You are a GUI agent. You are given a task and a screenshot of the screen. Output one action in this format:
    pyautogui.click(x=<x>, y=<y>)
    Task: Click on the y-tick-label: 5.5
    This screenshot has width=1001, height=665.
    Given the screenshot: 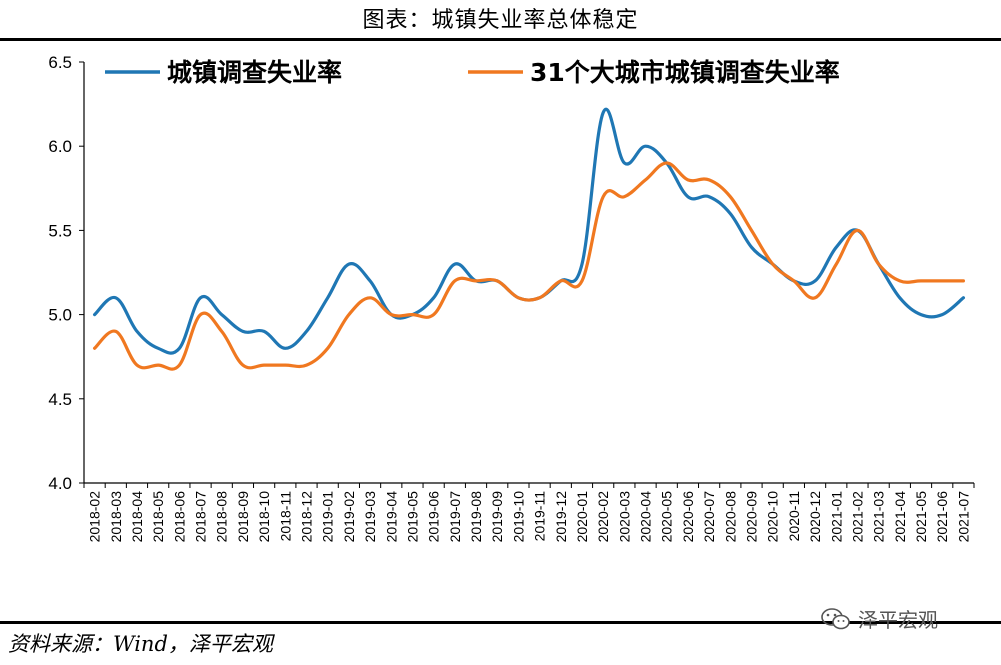 What is the action you would take?
    pyautogui.click(x=60, y=230)
    